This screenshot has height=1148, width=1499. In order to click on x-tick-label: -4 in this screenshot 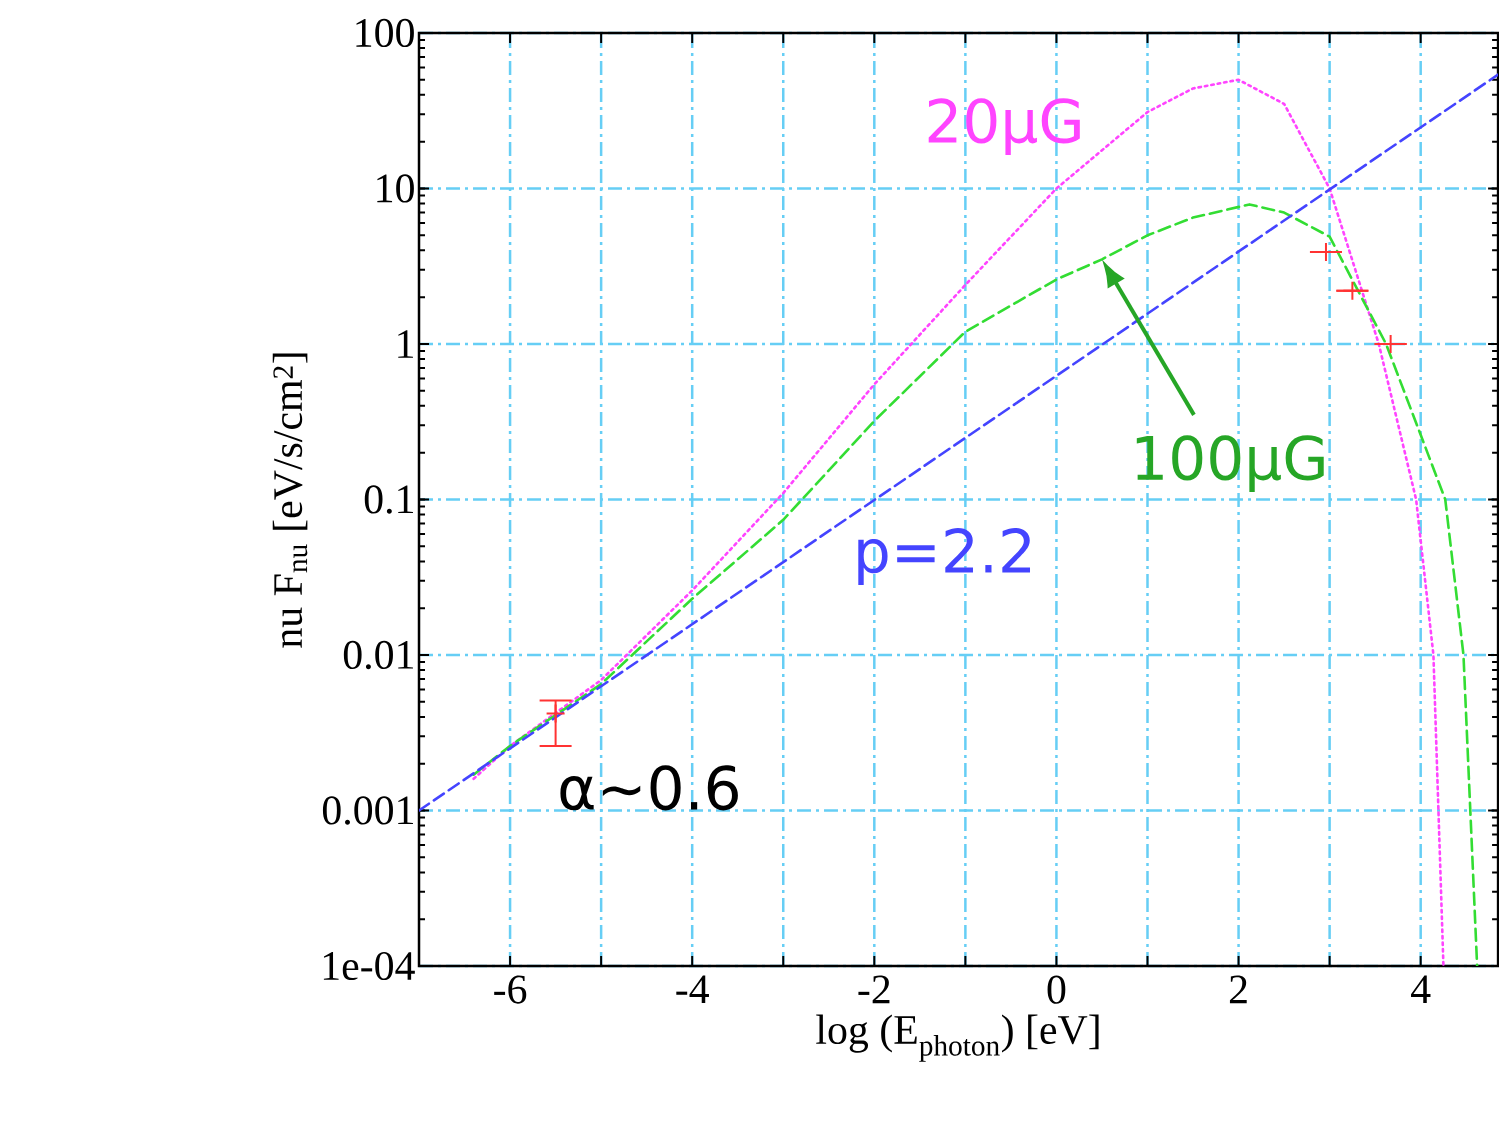, I will do `click(692, 989)`.